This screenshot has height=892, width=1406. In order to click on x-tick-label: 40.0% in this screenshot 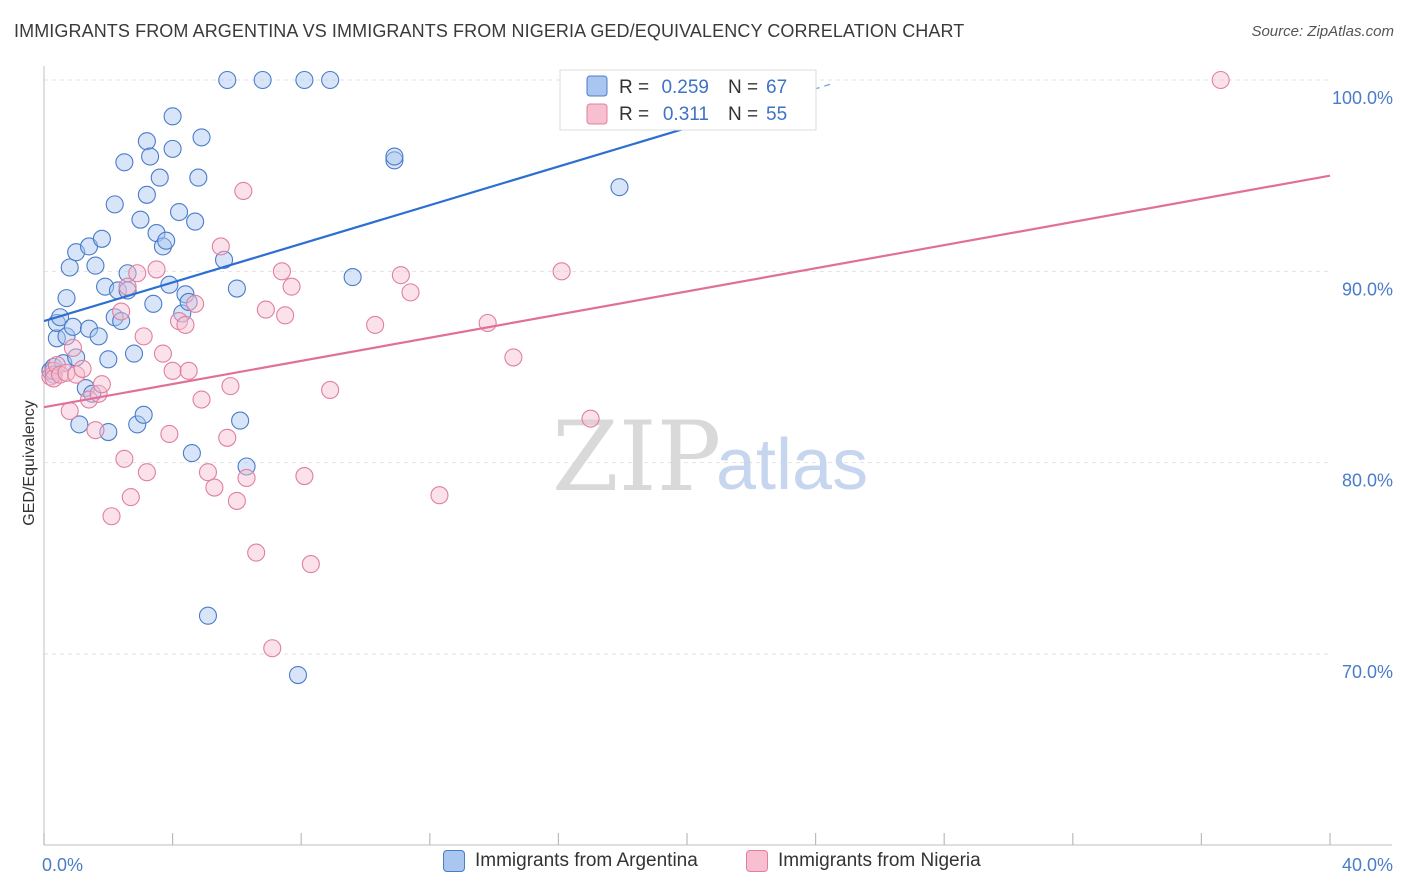, I will do `click(1367, 865)`.